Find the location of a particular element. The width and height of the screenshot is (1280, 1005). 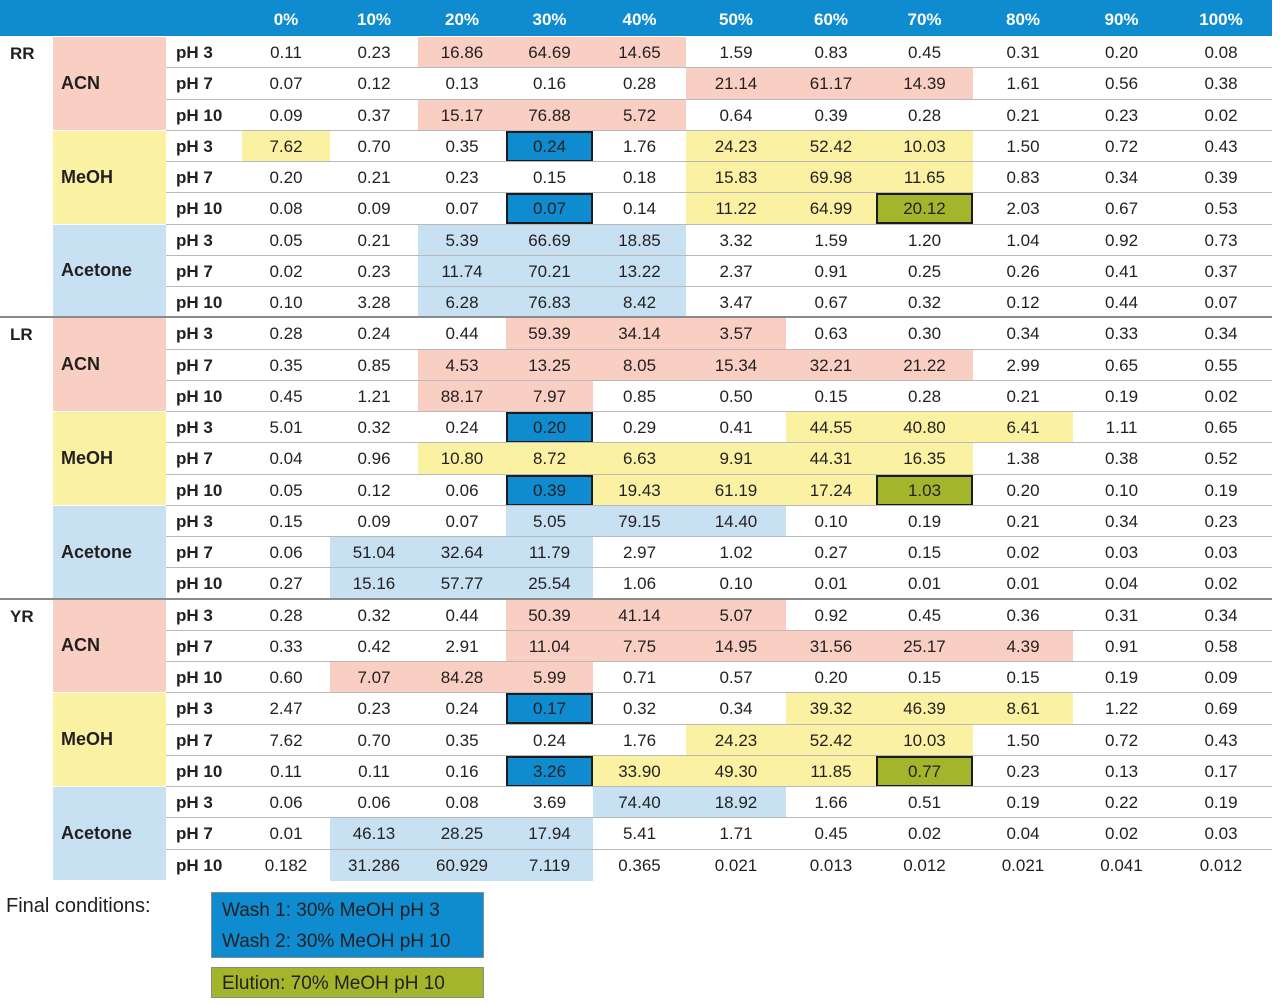

table-cell: 1.50 is located at coordinates (1023, 740).